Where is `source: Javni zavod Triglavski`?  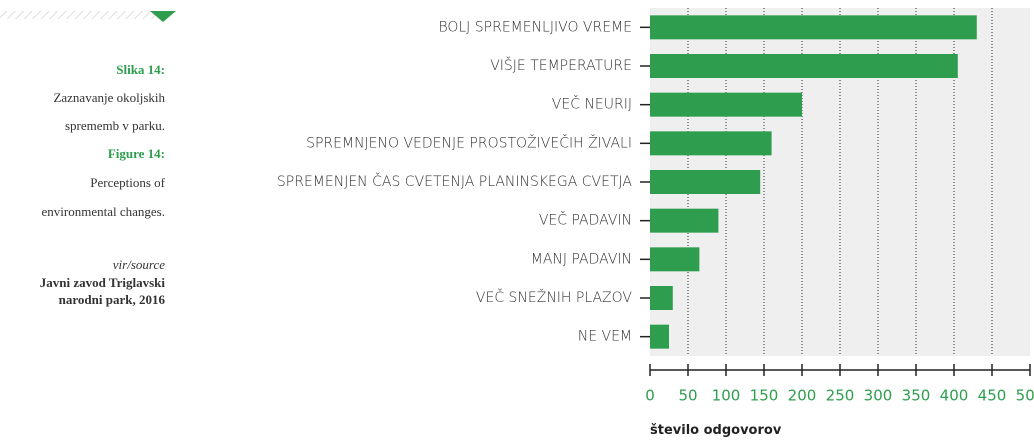
source: Javni zavod Triglavski is located at coordinates (103, 282).